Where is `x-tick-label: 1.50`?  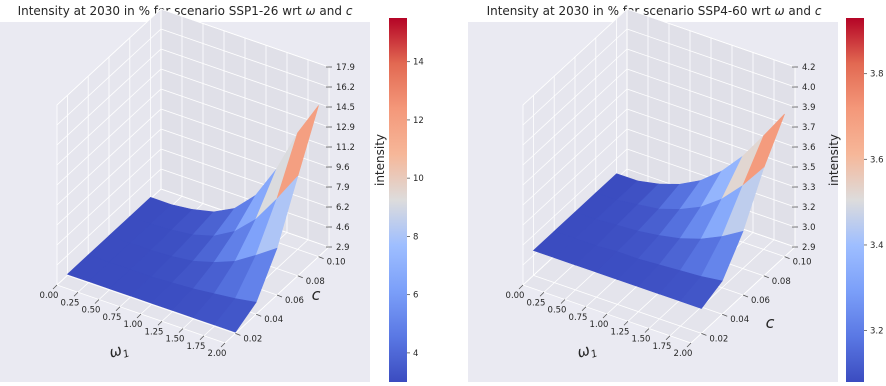 x-tick-label: 1.50 is located at coordinates (175, 340).